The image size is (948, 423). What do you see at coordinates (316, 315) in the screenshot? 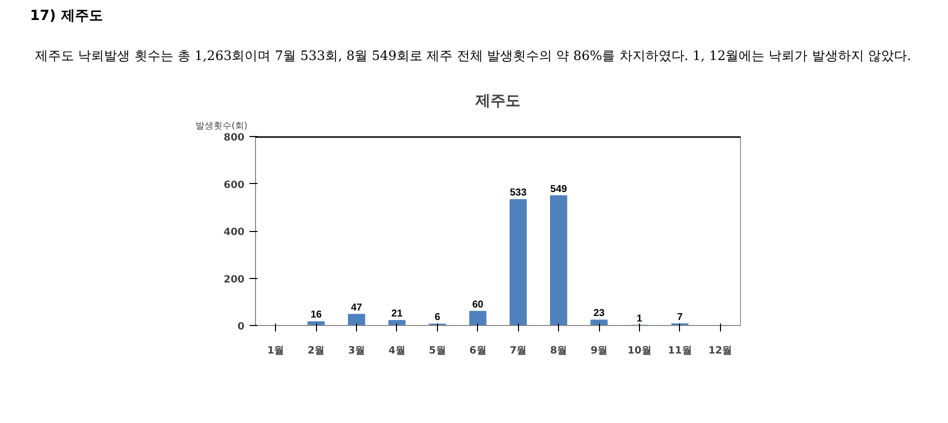
I see `data-label: 16` at bounding box center [316, 315].